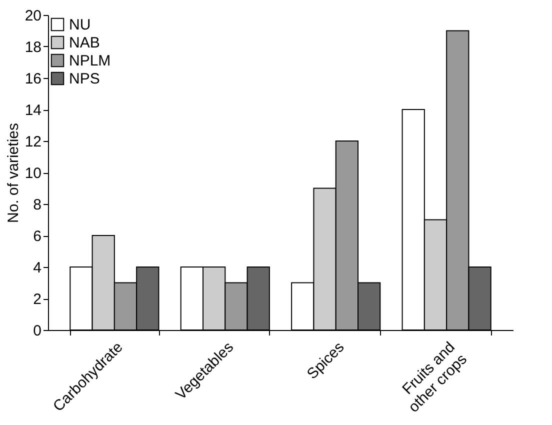 Image resolution: width=552 pixels, height=425 pixels. Describe the element at coordinates (37, 331) in the screenshot. I see `y-tick-label: 0` at that location.